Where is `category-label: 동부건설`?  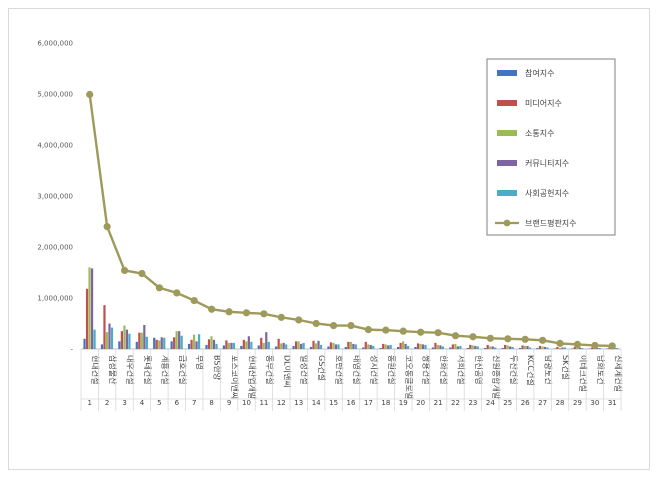 category-label: 동부건설 is located at coordinates (270, 369).